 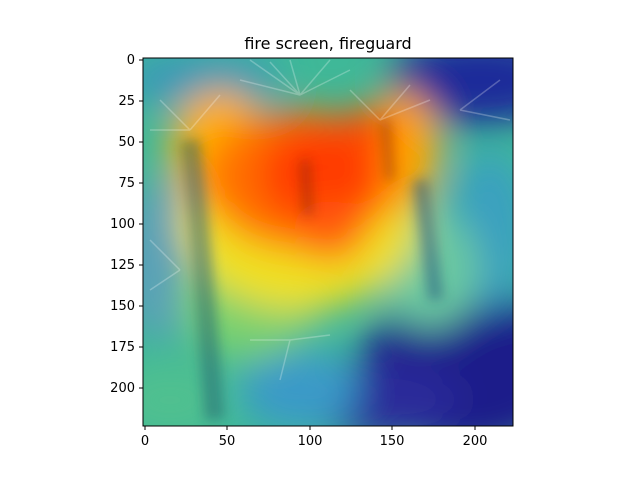 I want to click on y-tick-label: 50, so click(x=126, y=142).